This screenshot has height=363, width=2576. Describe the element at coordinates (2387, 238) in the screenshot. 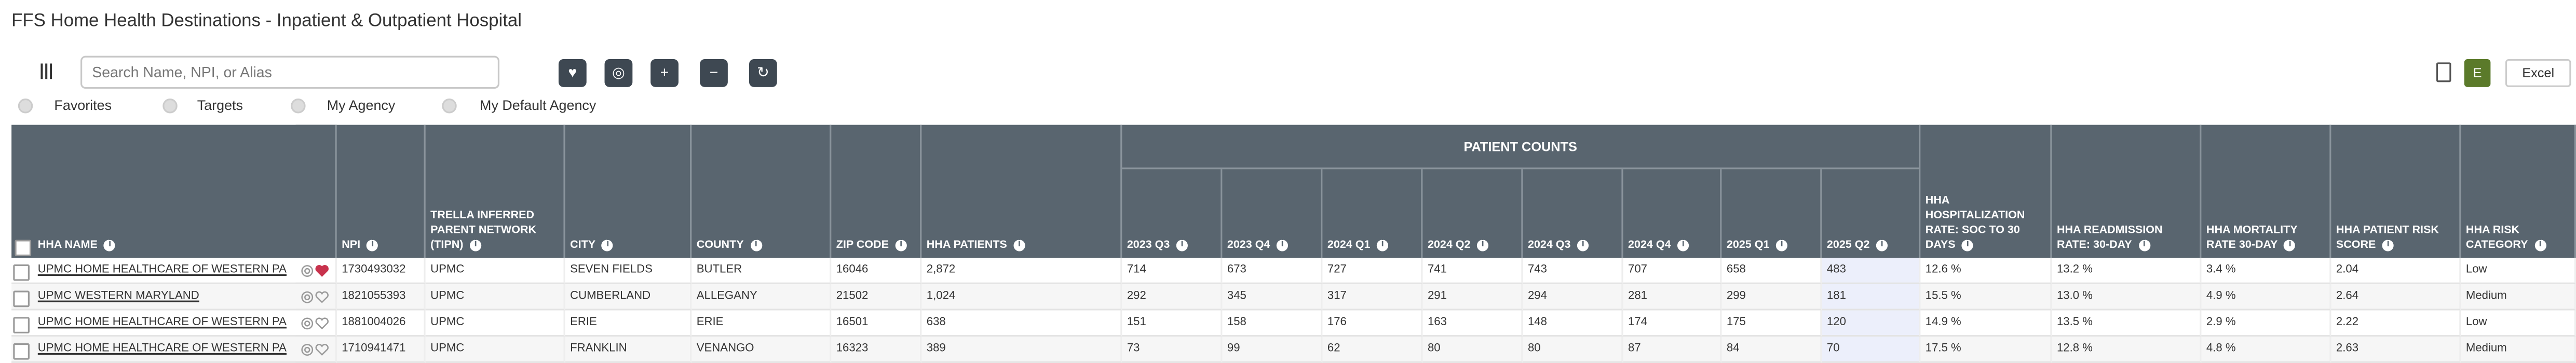

I see `header-label: HHA PATIENT RISK SCORE i` at that location.